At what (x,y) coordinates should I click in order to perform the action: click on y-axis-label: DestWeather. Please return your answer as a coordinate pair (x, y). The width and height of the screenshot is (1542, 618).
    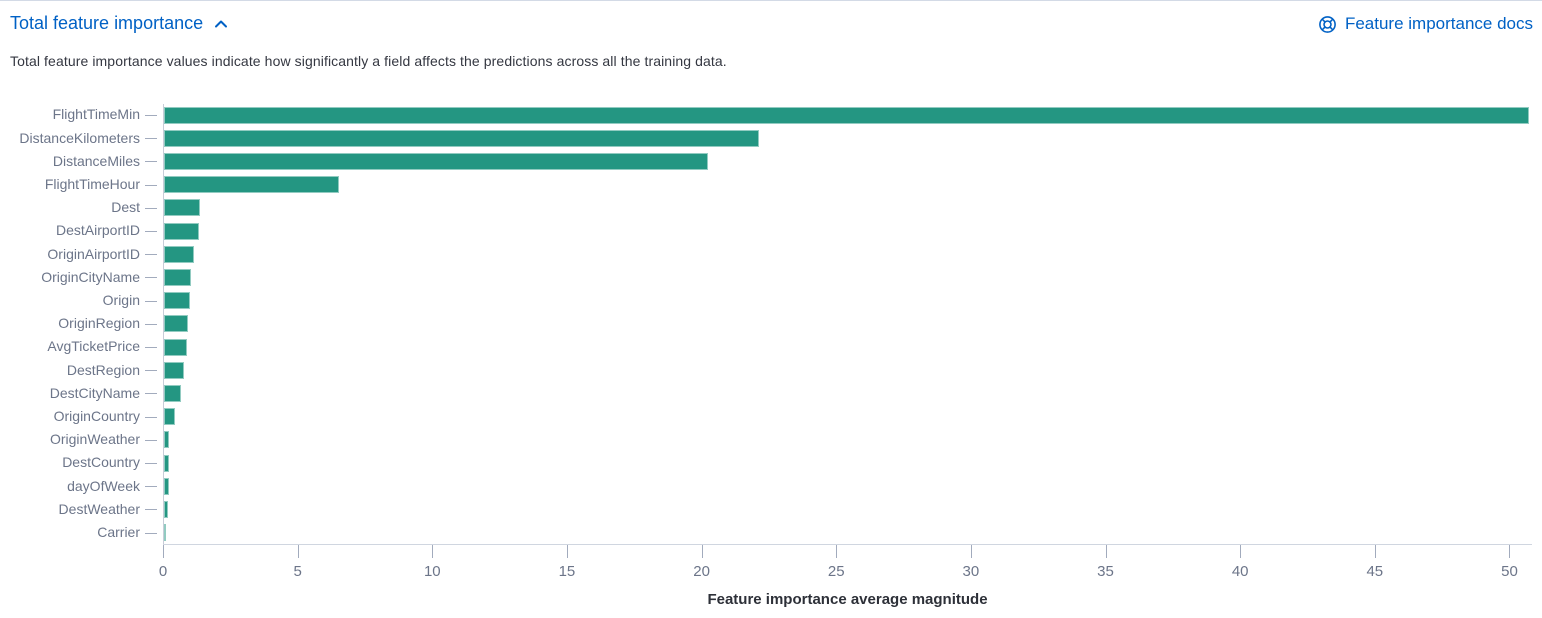
    Looking at the image, I should click on (99, 508).